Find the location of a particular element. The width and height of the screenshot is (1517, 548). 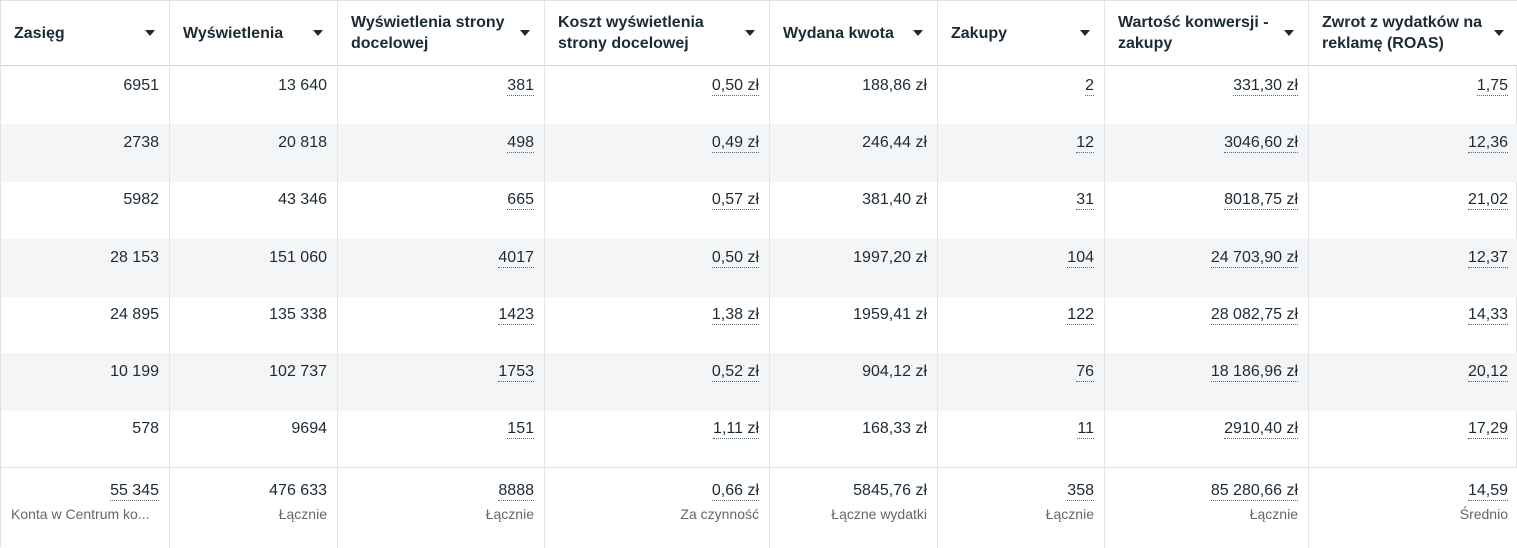

cell-value: 0,57 zł is located at coordinates (735, 201).